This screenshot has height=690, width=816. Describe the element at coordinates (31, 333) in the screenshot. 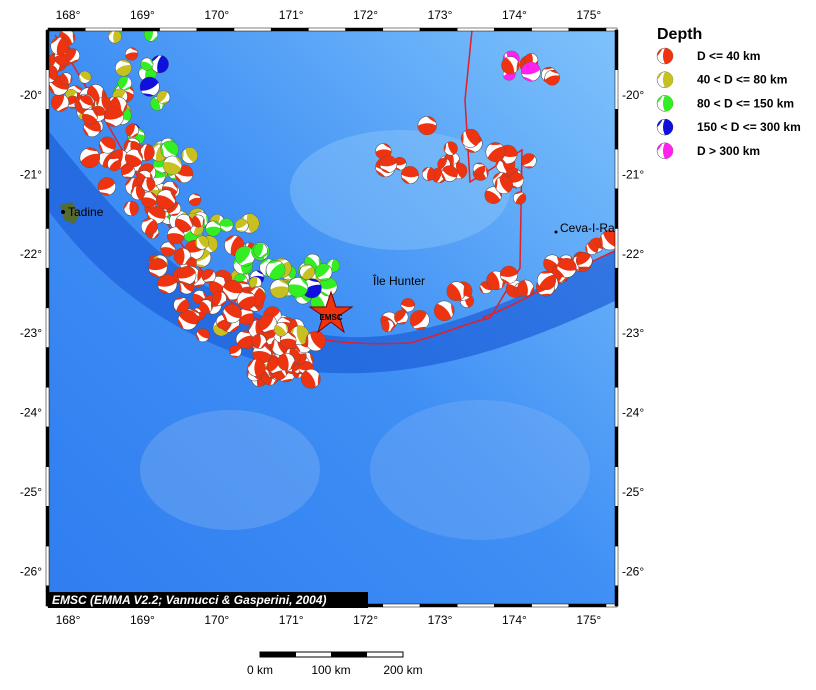

I see `lat-label: -23°` at that location.